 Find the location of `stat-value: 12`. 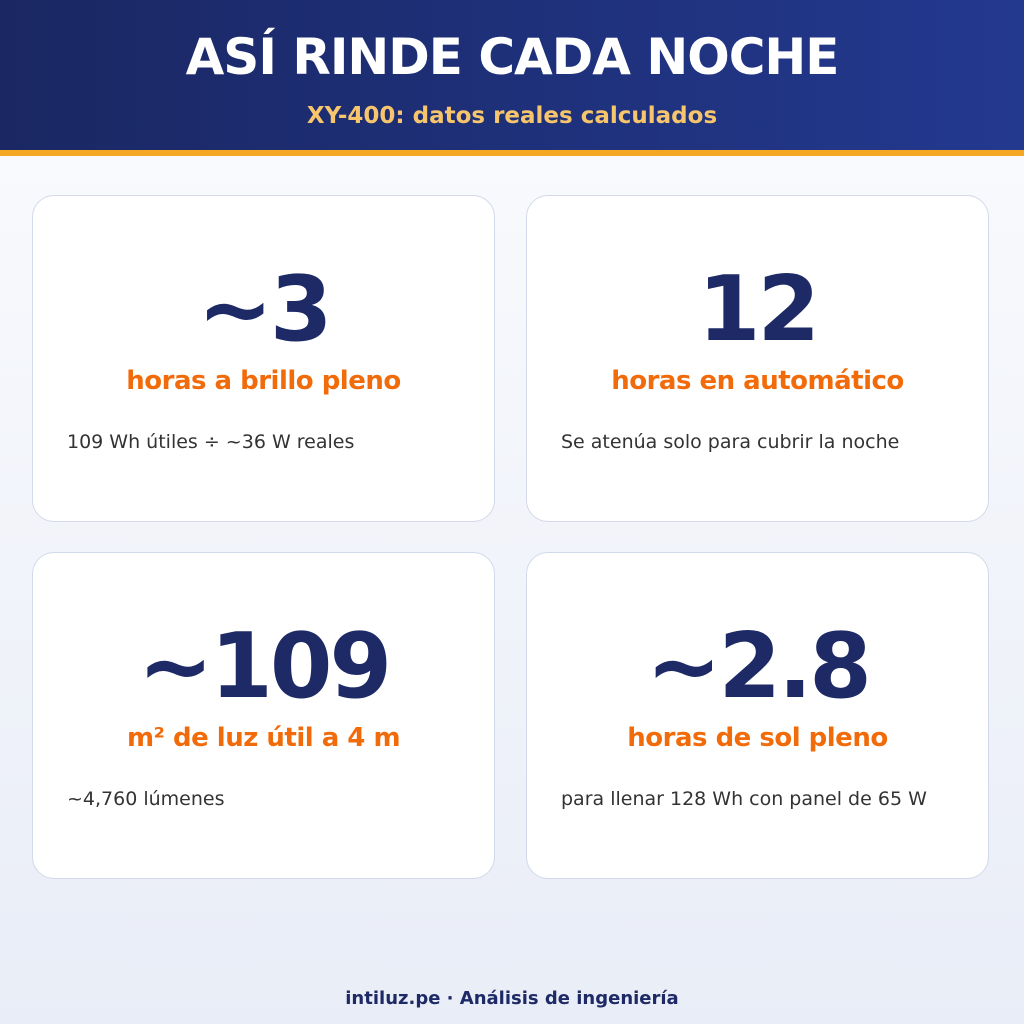

stat-value: 12 is located at coordinates (758, 309).